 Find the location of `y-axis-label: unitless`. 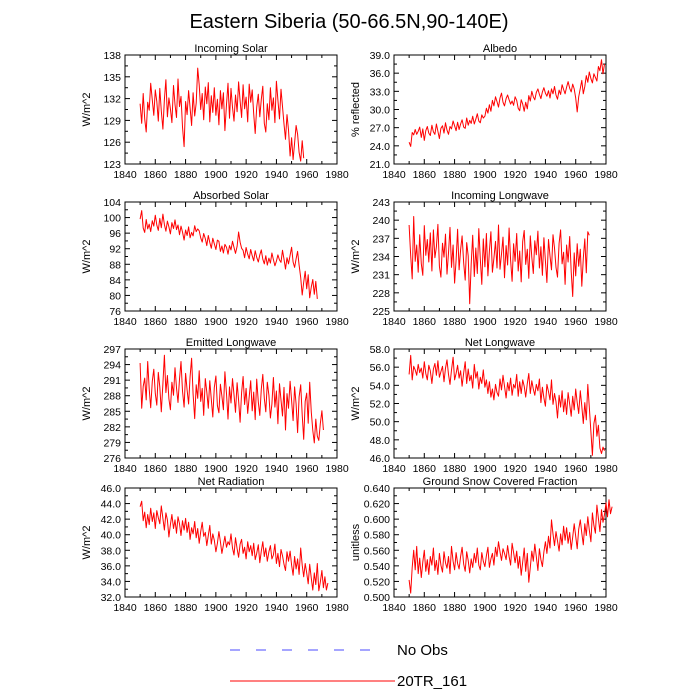

y-axis-label: unitless is located at coordinates (356, 542).